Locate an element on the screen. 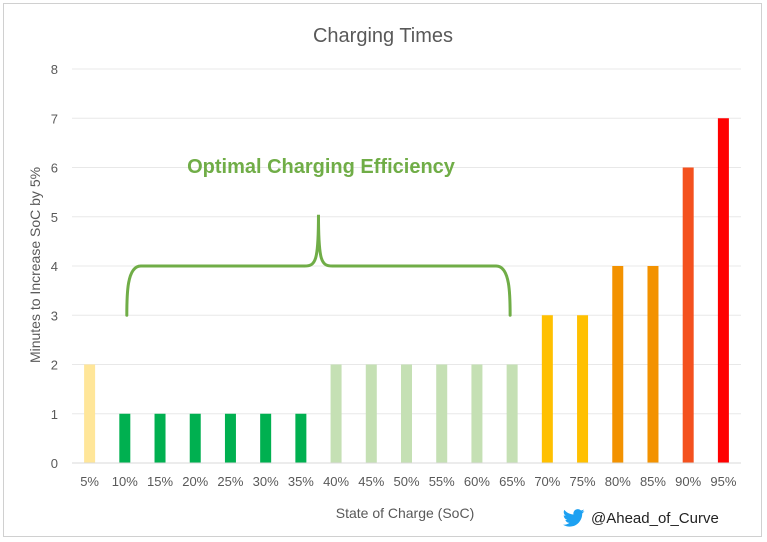 The width and height of the screenshot is (767, 542). y-tick-label: 2 is located at coordinates (54, 365).